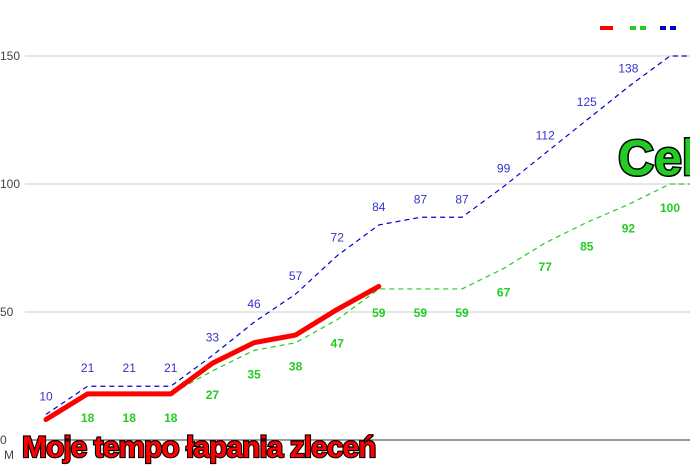 The width and height of the screenshot is (690, 470). Describe the element at coordinates (9, 455) in the screenshot. I see `truncated-x-label: M` at that location.